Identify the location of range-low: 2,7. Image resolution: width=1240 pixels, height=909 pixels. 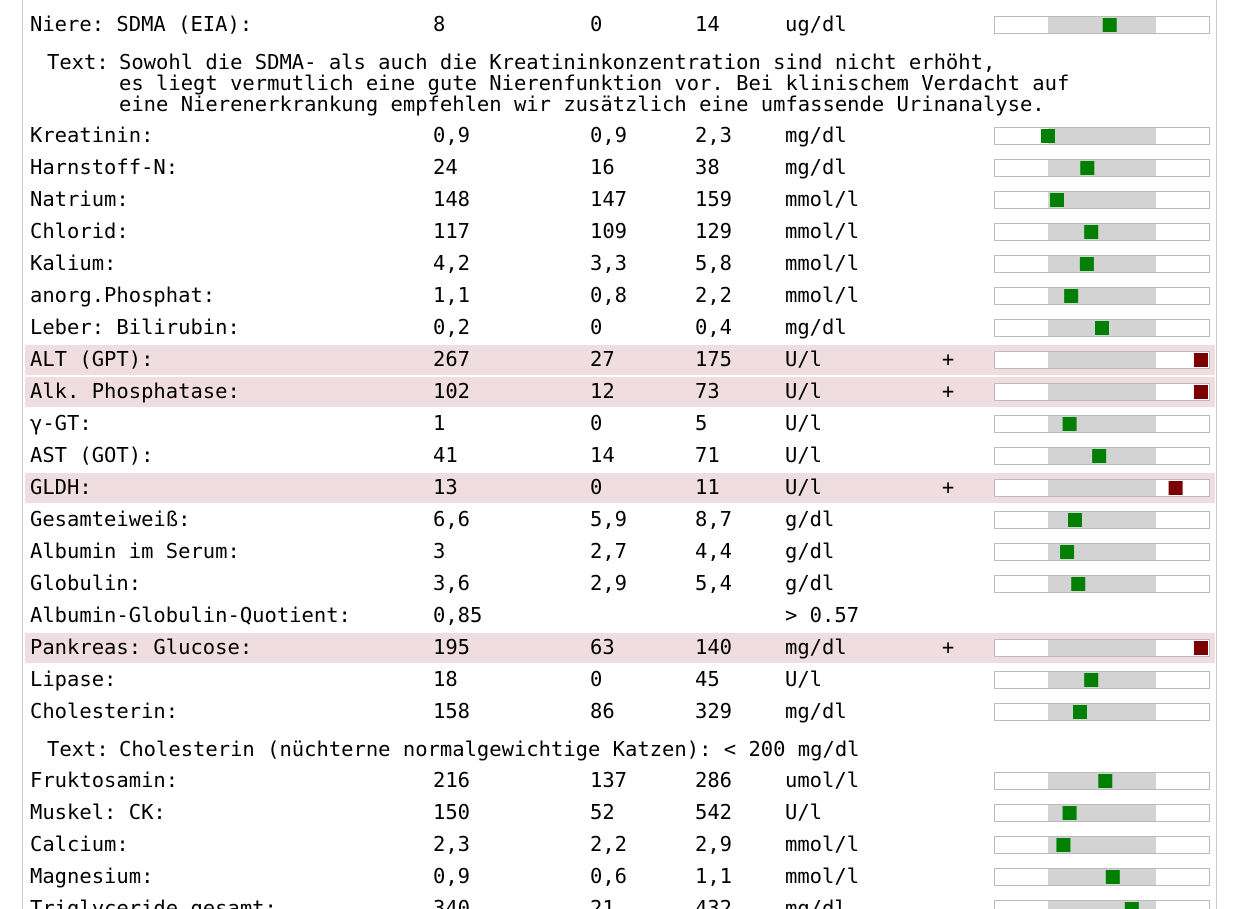
(608, 551).